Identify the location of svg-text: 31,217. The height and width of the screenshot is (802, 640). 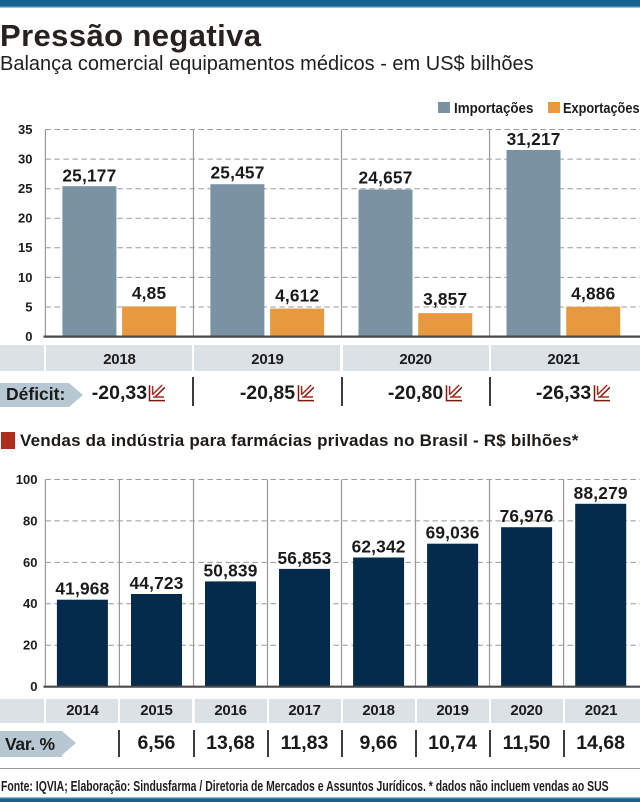
(534, 139).